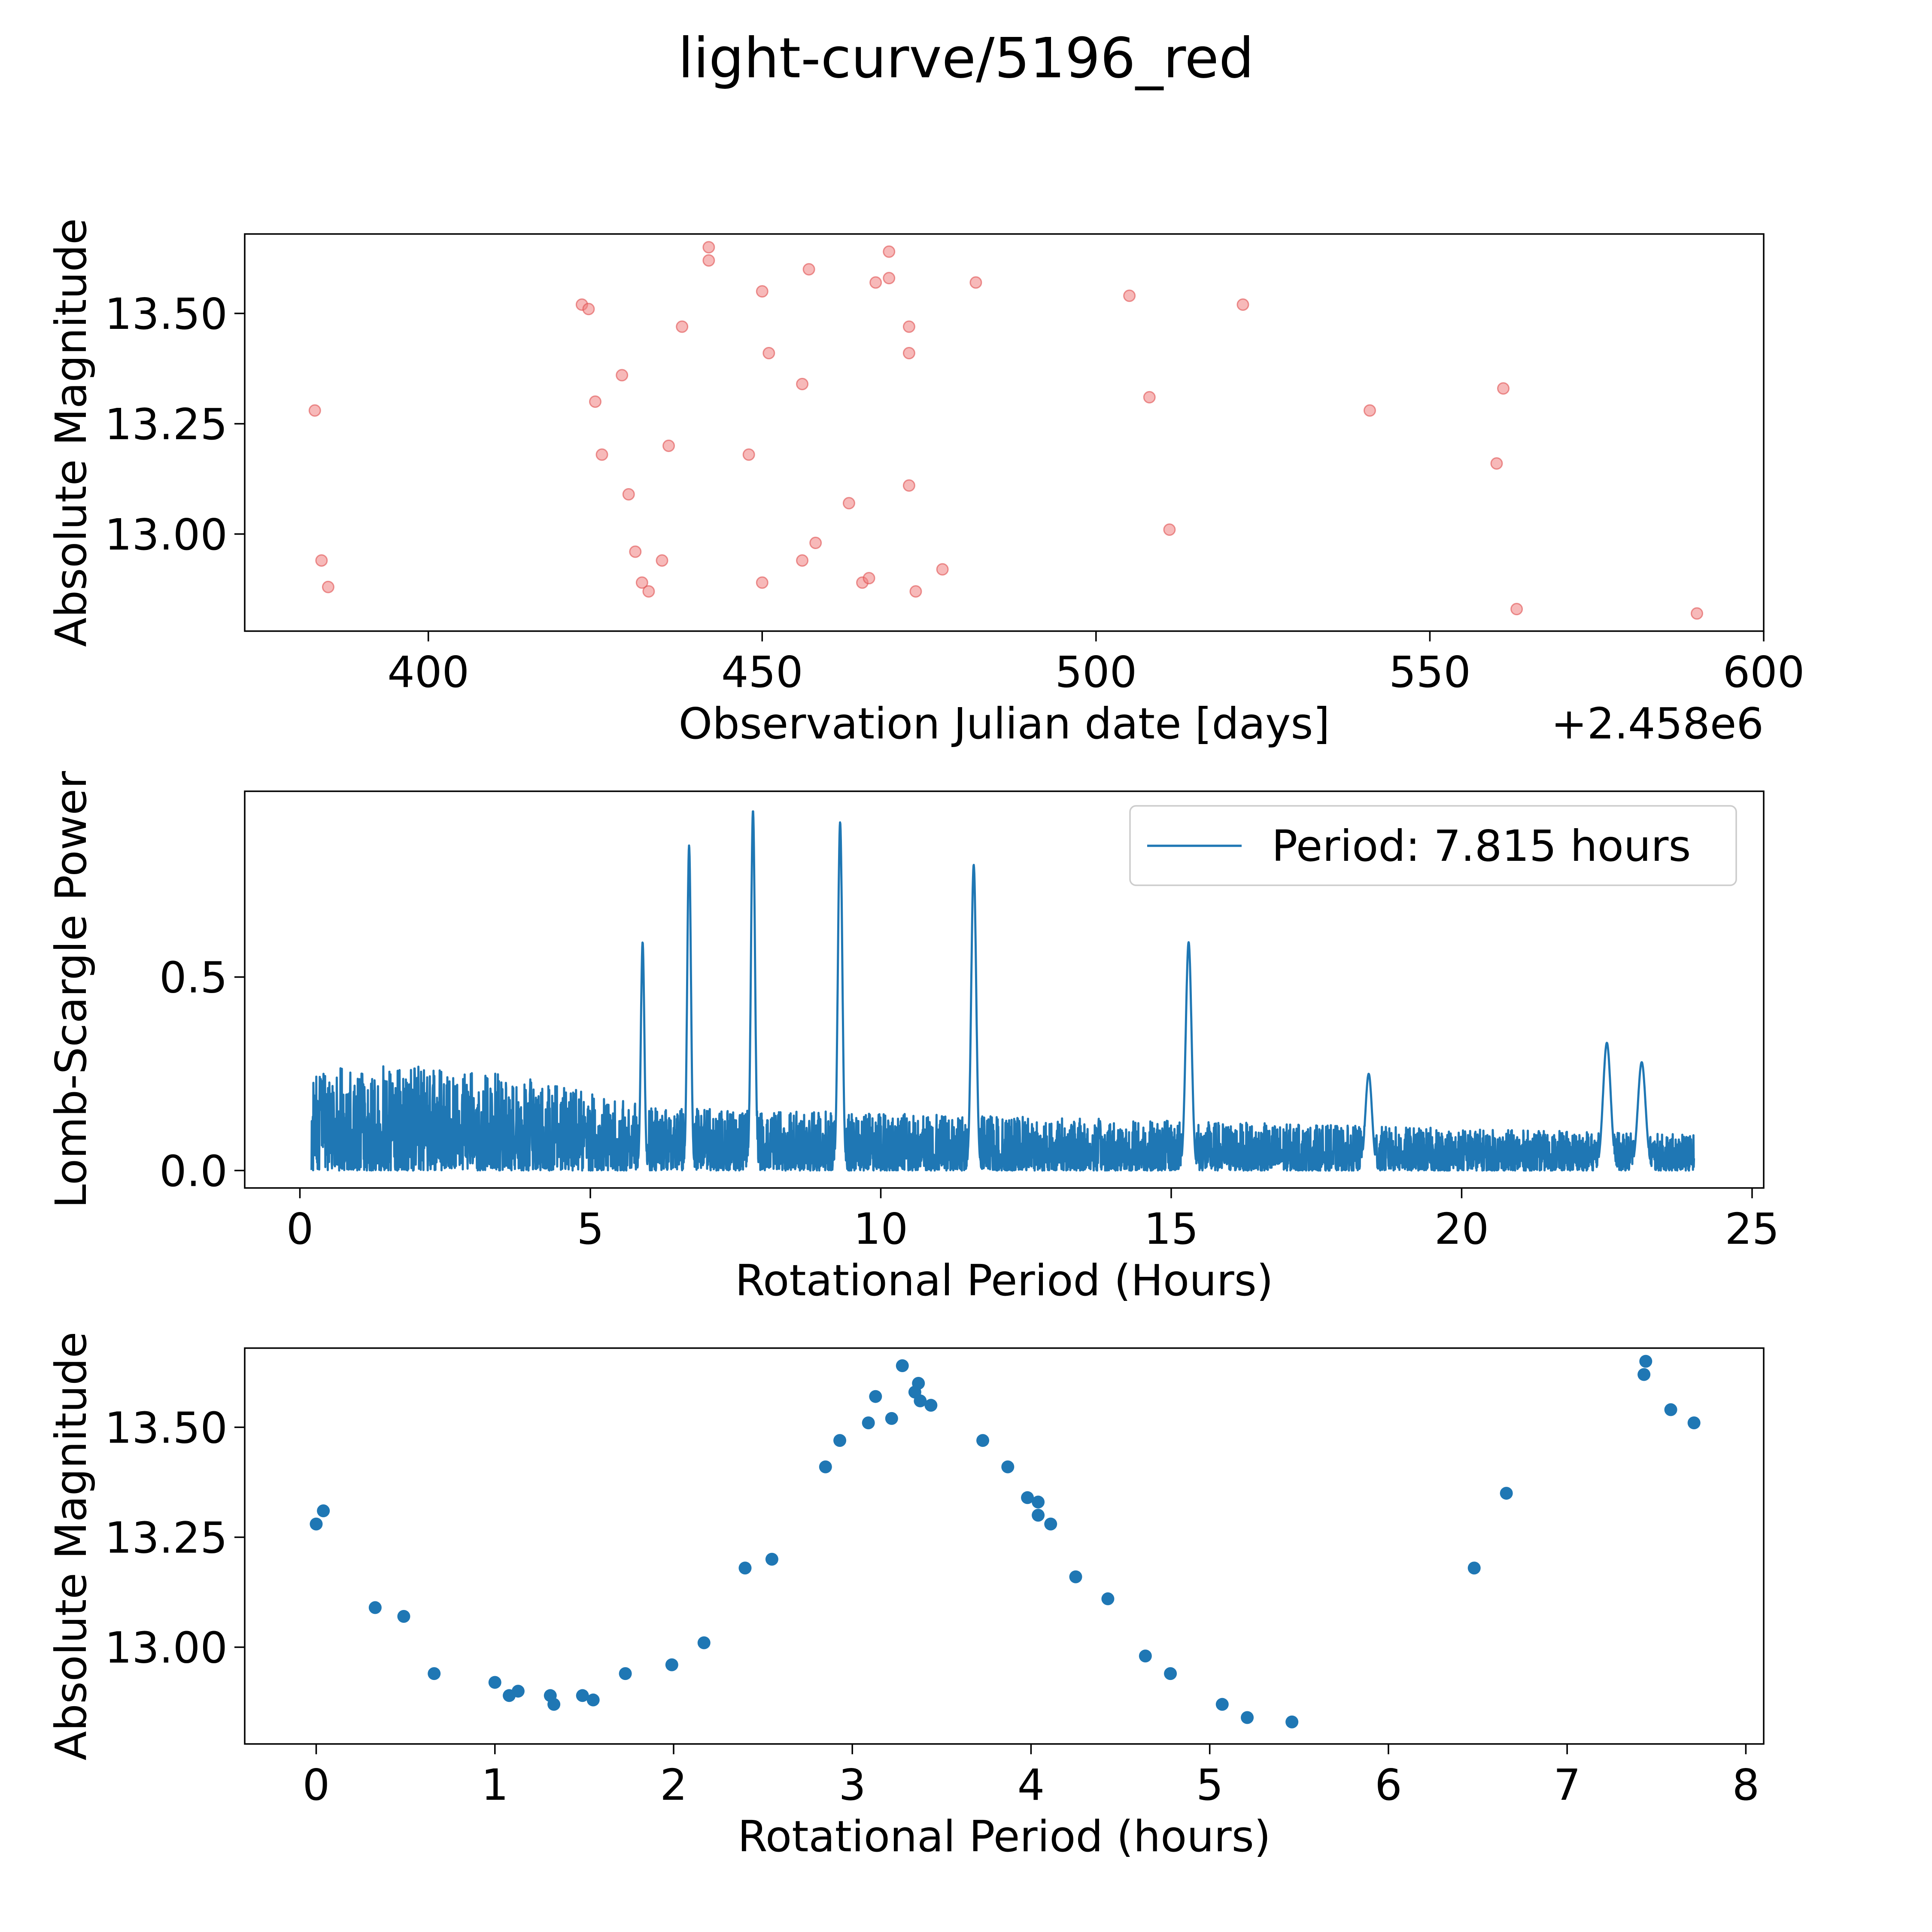  Describe the element at coordinates (1657, 724) in the screenshot. I see `x-offset-label: +2.458e6` at that location.